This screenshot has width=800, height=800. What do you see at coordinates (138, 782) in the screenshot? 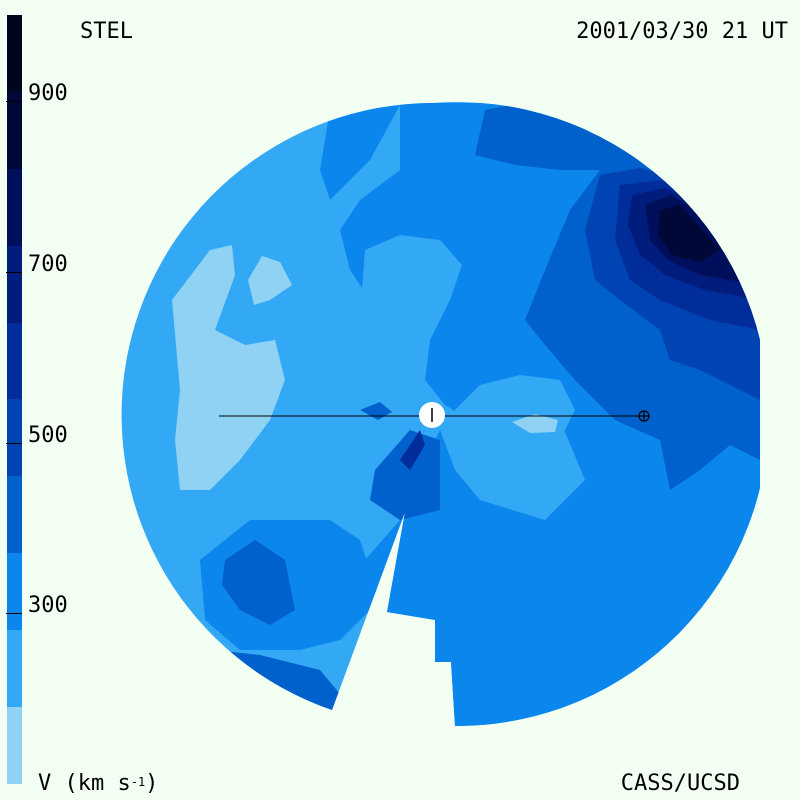
I see `unit-exponent: -1` at bounding box center [138, 782].